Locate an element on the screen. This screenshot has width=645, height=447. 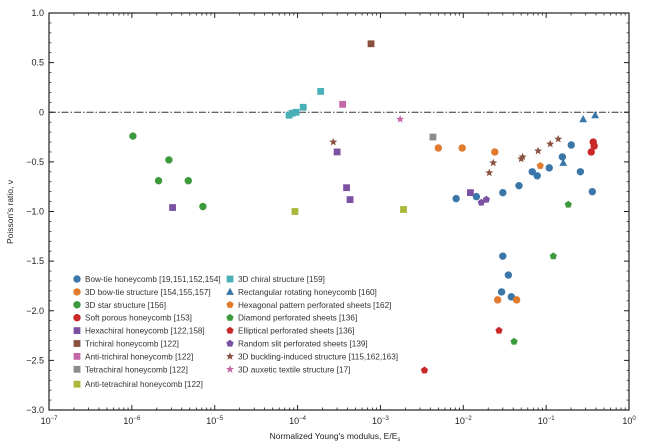
legend-label: Tetrachiral honeycomb [122] is located at coordinates (136, 369).